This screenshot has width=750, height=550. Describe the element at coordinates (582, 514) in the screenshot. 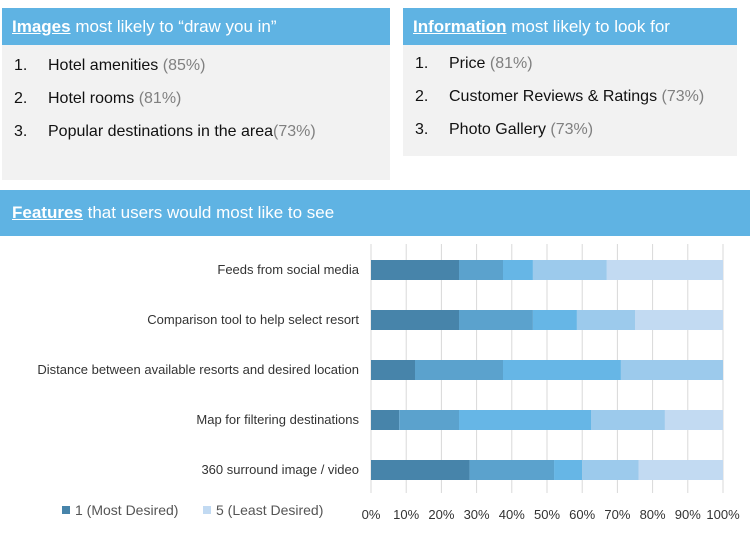

I see `x-tick-label: 60%` at that location.